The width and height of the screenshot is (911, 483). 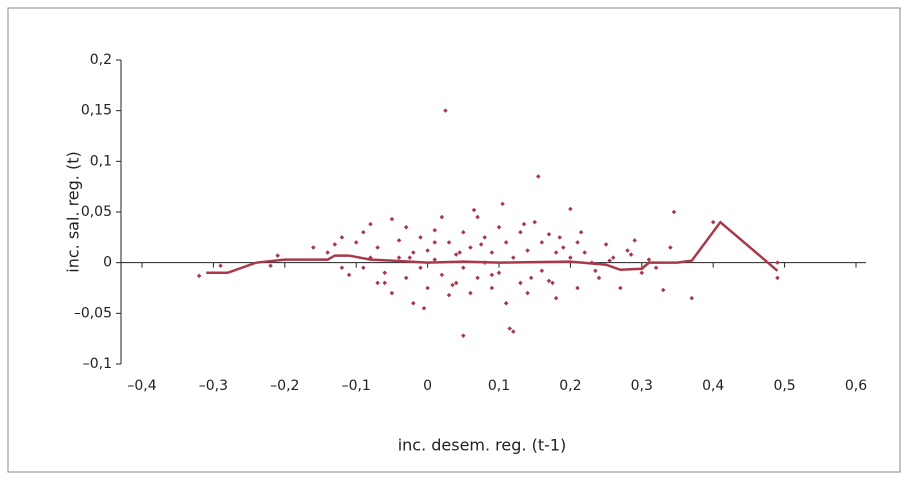 I want to click on y-tick-label: 0,2, so click(x=101, y=60).